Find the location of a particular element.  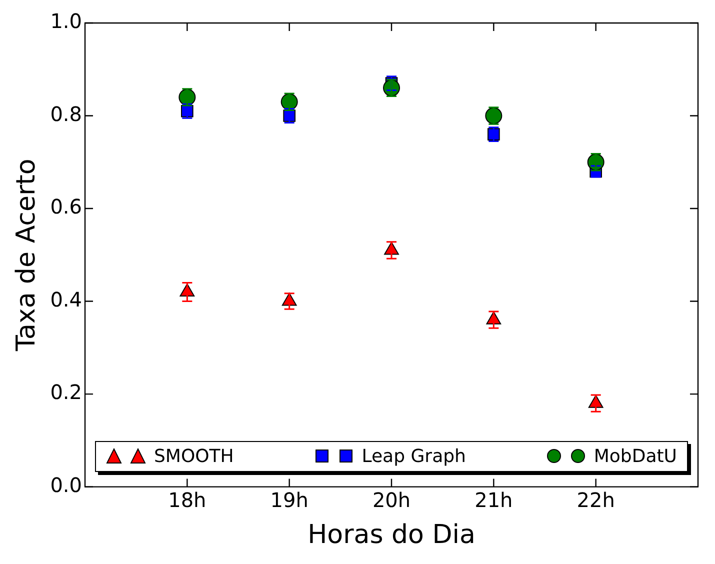

legend-label: MobDatU is located at coordinates (635, 456).